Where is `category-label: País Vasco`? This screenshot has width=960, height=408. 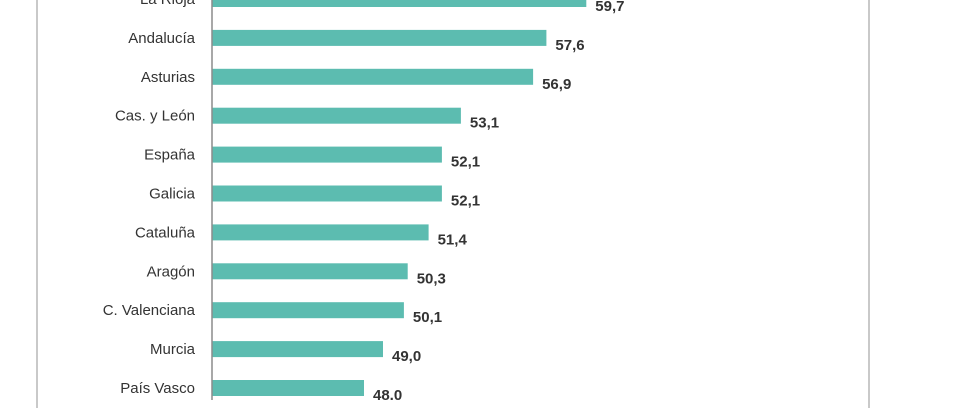 category-label: País Vasco is located at coordinates (157, 388).